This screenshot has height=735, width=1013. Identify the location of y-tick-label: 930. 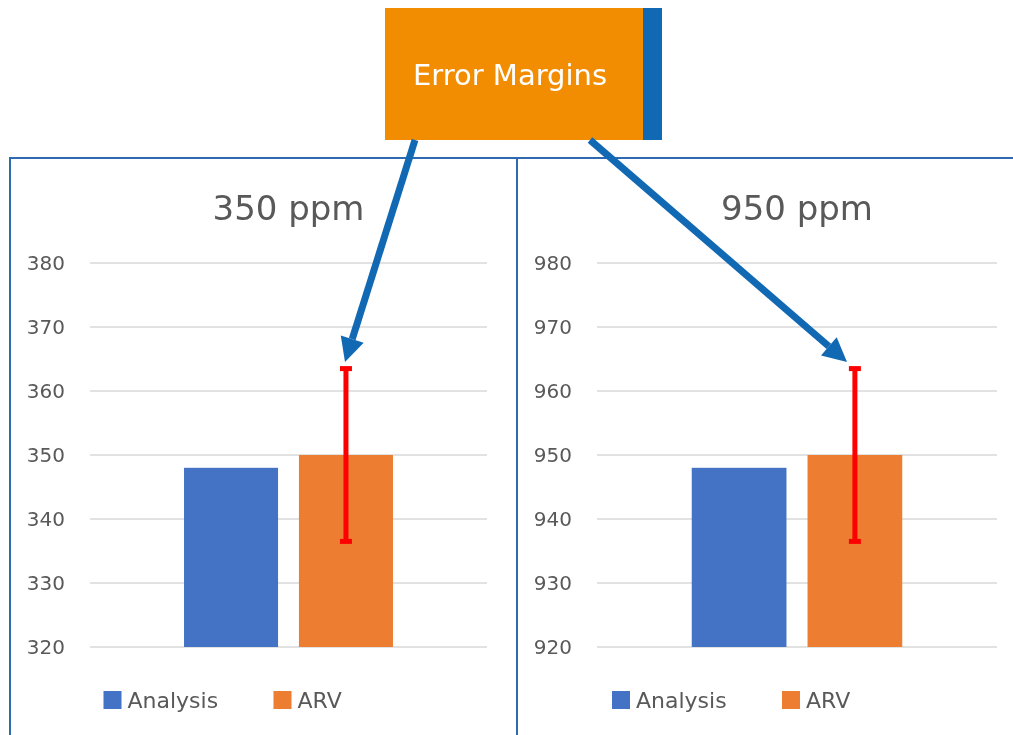
(552, 583).